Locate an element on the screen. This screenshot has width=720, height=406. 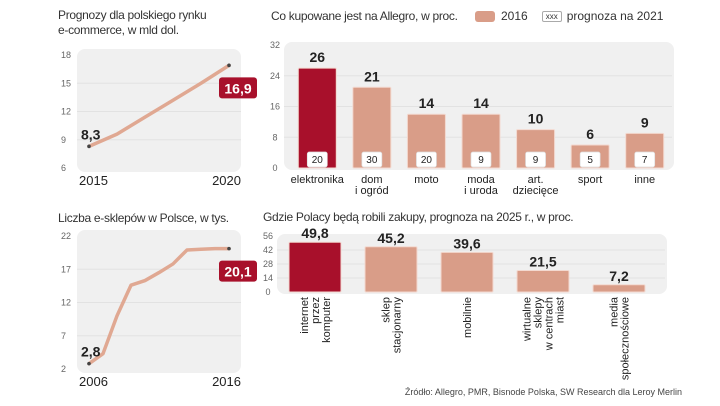
bar4-category-label: w centrach is located at coordinates (550, 324).